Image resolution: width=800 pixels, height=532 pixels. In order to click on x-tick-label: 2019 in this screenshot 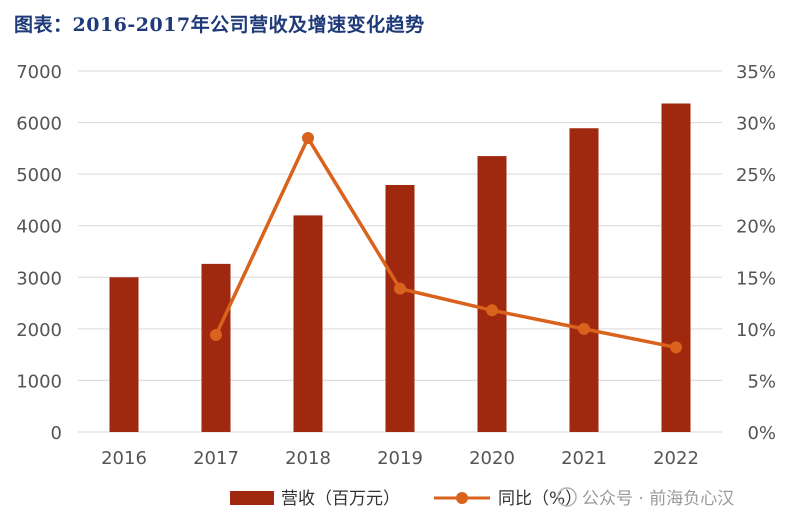, I will do `click(400, 458)`.